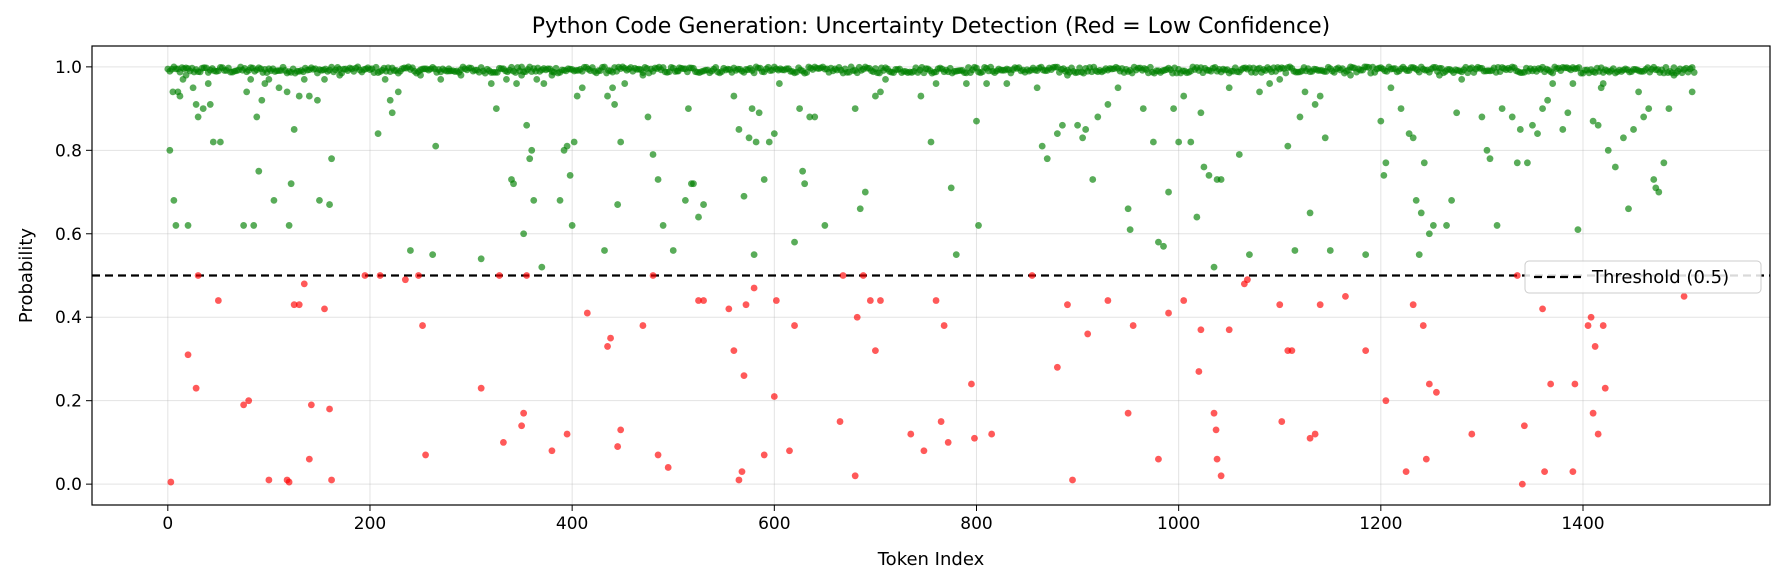 Image resolution: width=1785 pixels, height=584 pixels. Describe the element at coordinates (1660, 277) in the screenshot. I see `legend-threshold-label: Threshold (0.5)` at that location.